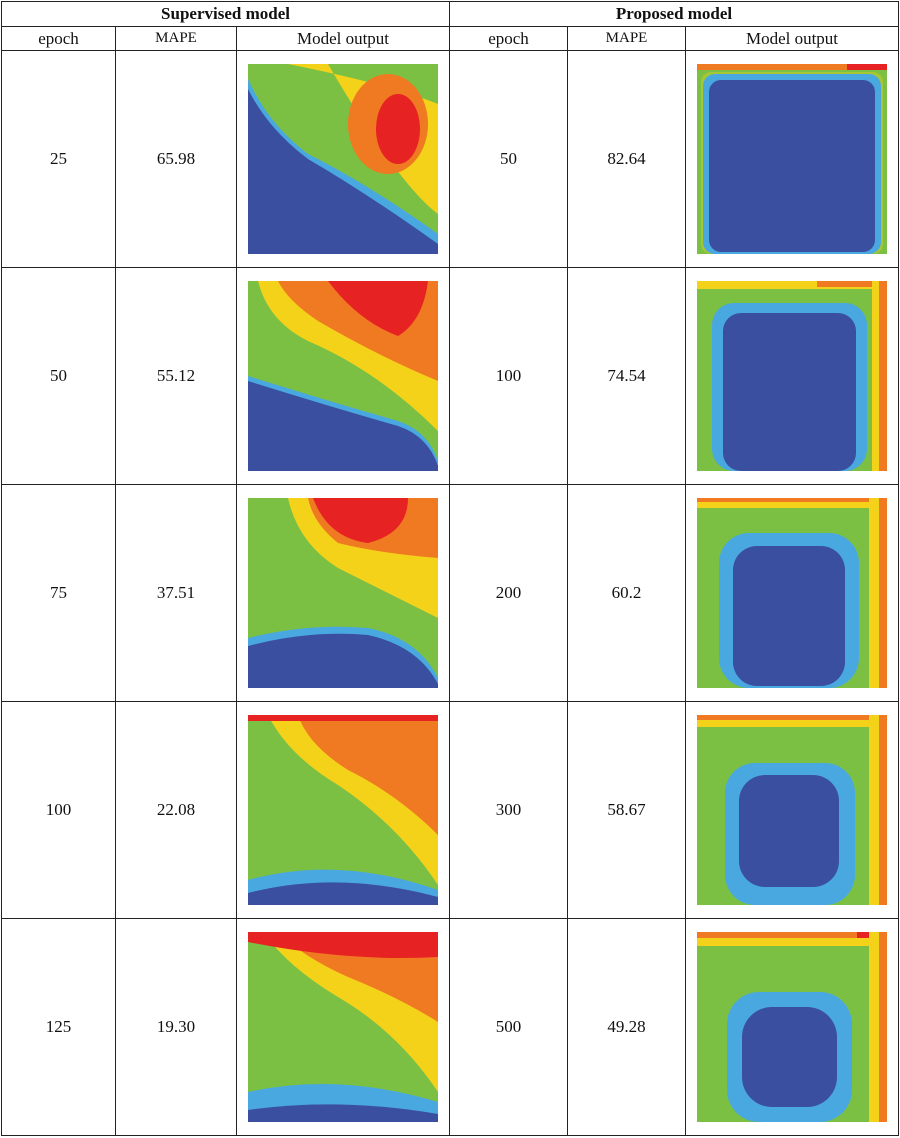 The width and height of the screenshot is (900, 1138). I want to click on sup-mape-cell: 22.08, so click(176, 810).